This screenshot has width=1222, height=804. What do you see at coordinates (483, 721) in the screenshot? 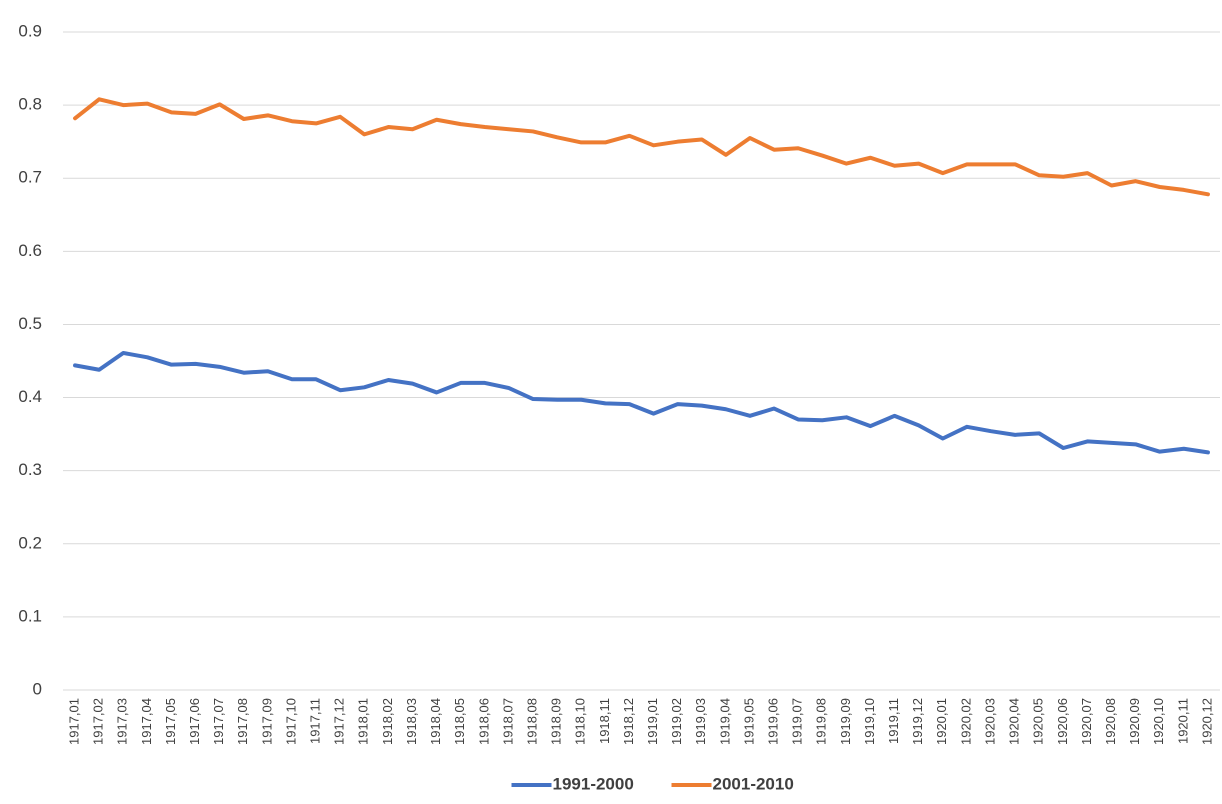
I see `x-tick-label: 1918,06` at bounding box center [483, 721].